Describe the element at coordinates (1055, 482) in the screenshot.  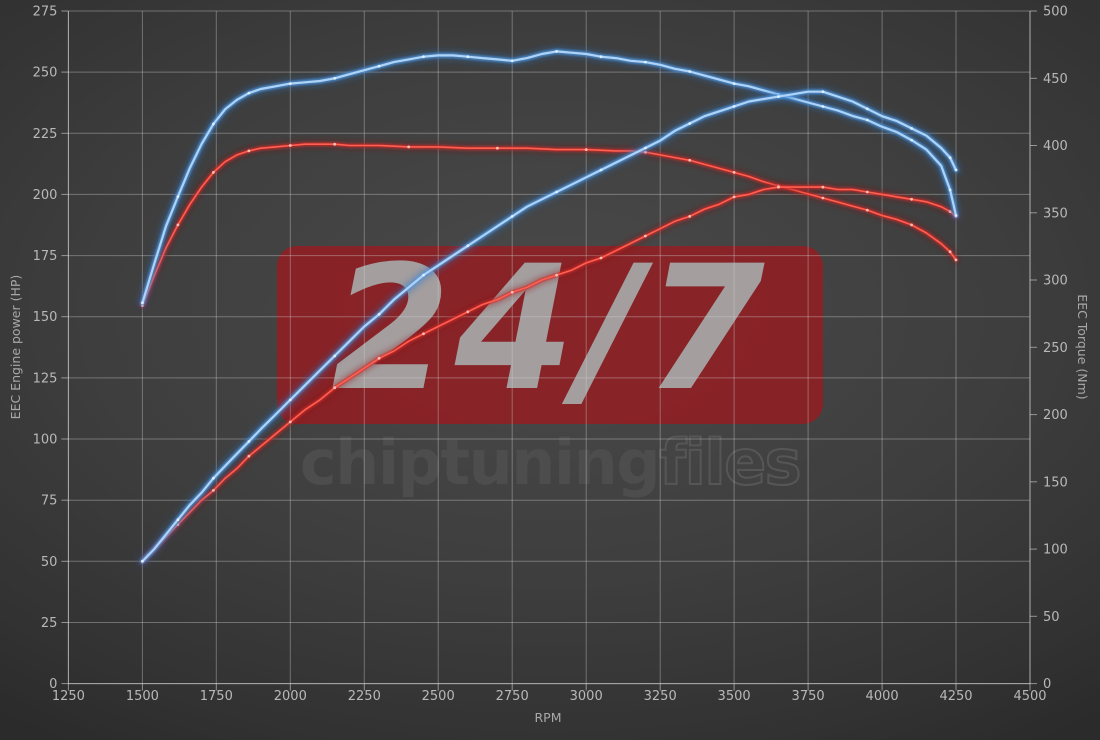
I see `right-tick-label: 150` at that location.